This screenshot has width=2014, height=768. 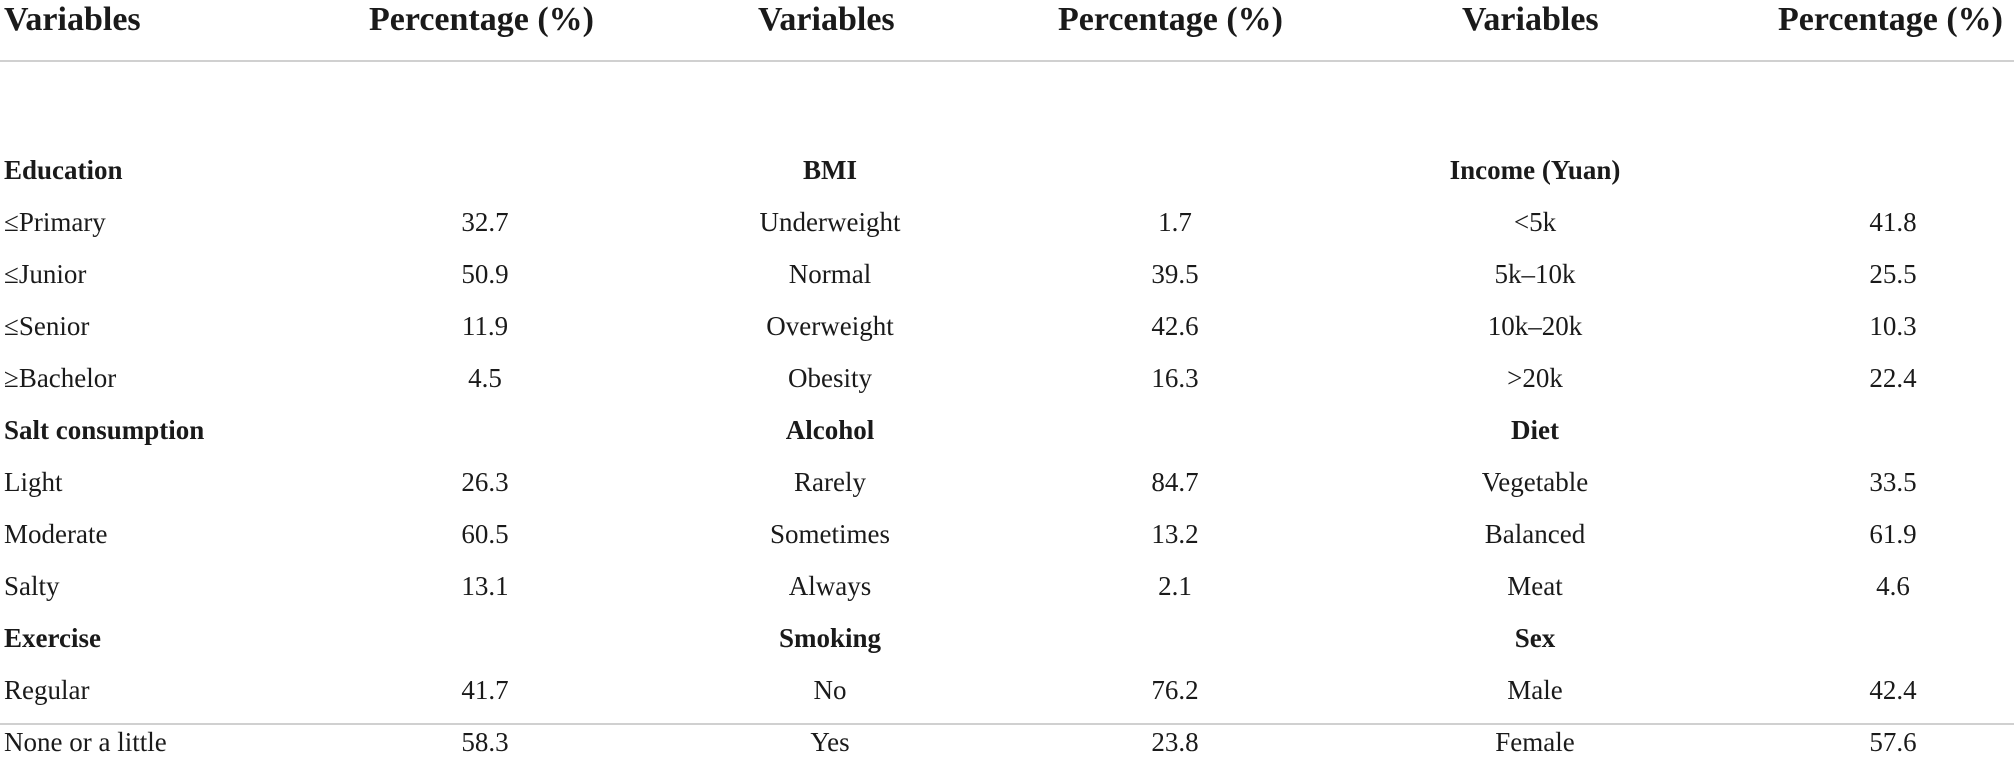 What do you see at coordinates (1175, 274) in the screenshot?
I see `percentage-cell-2: 39.5` at bounding box center [1175, 274].